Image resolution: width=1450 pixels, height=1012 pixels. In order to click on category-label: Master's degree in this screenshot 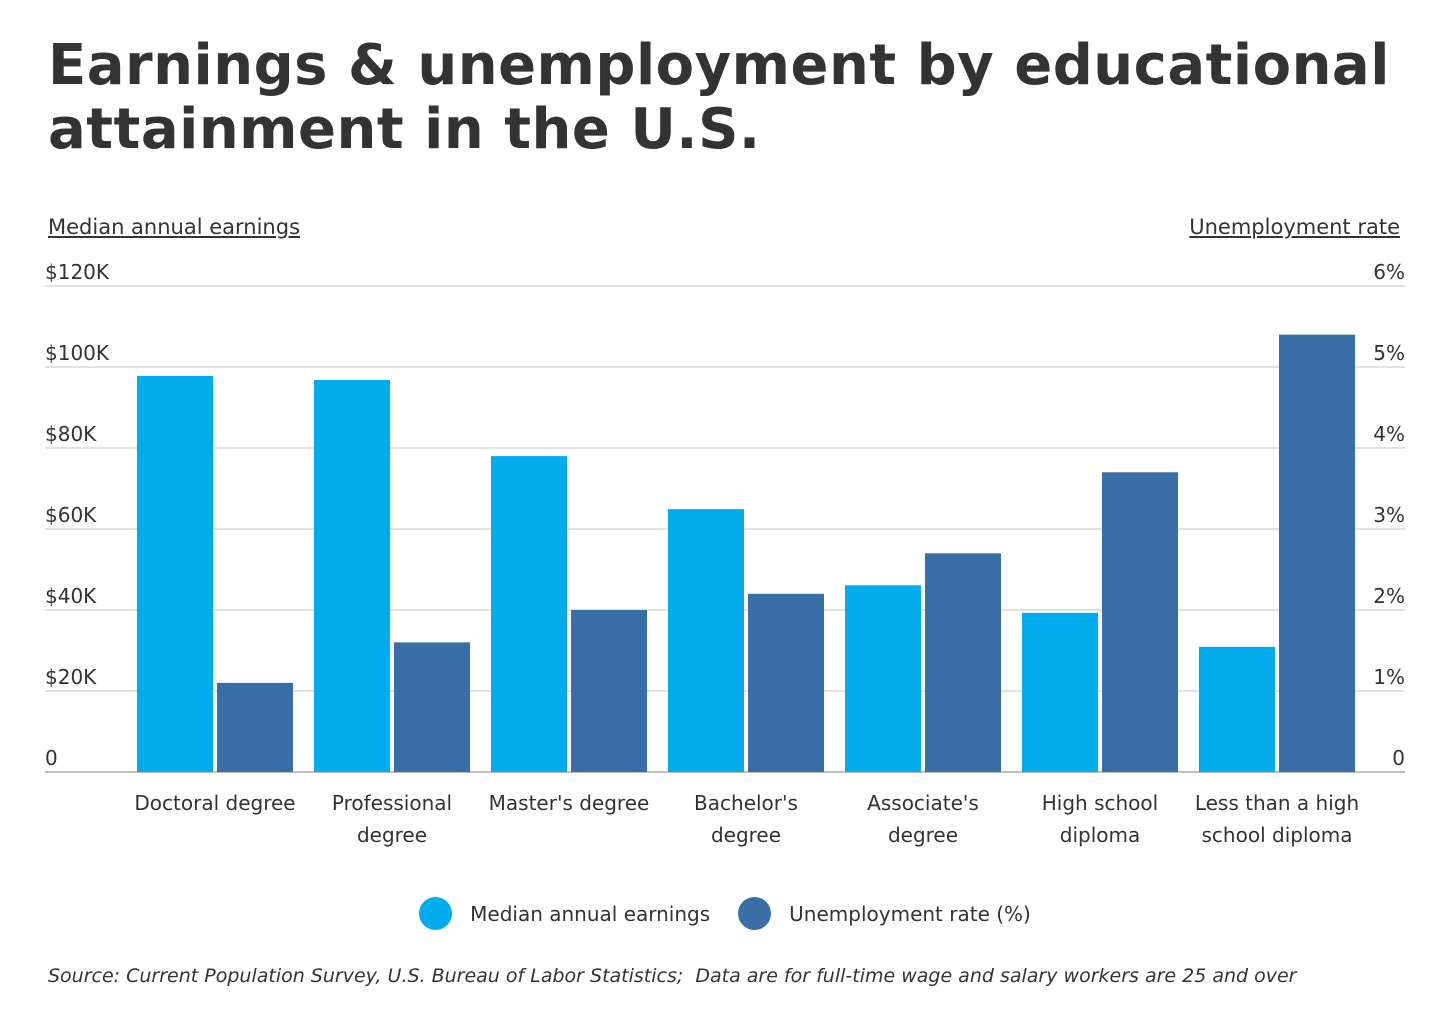, I will do `click(569, 803)`.